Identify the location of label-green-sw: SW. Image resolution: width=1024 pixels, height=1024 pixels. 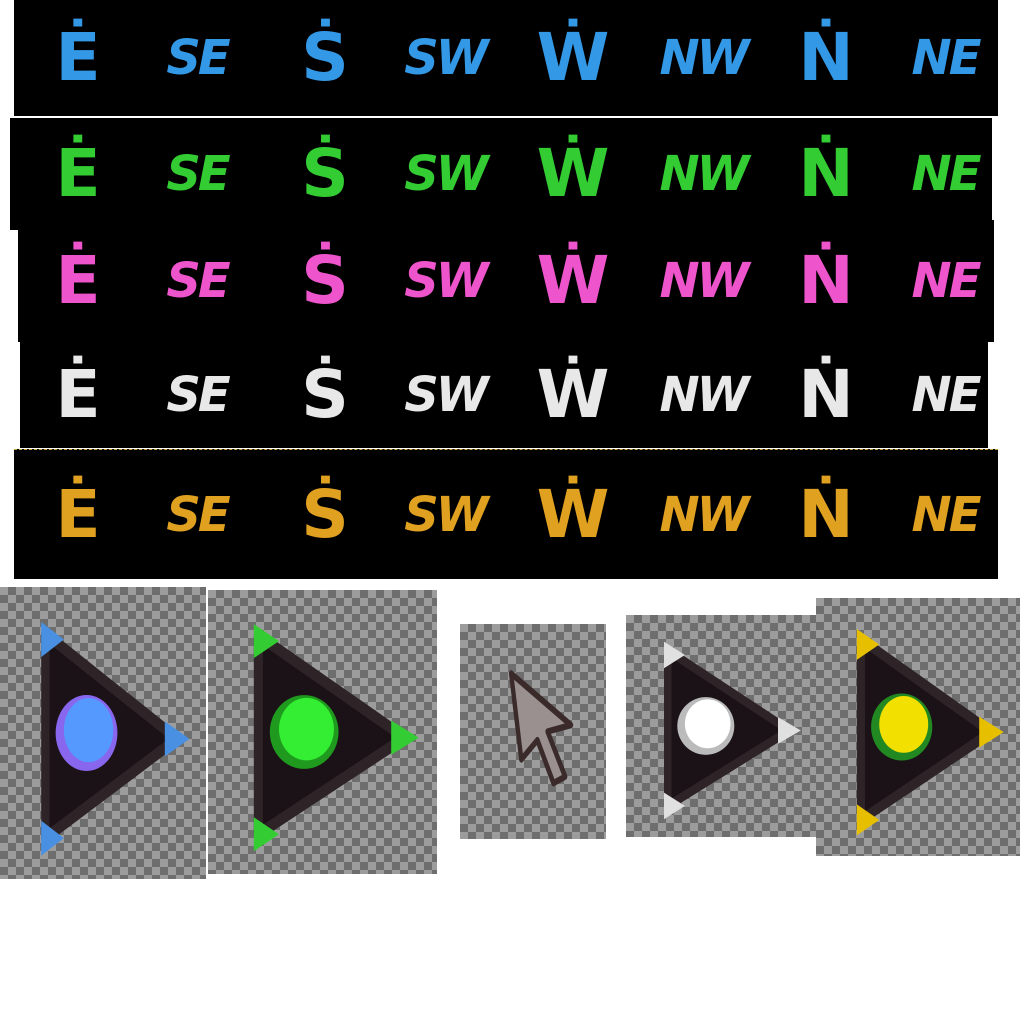
(446, 174).